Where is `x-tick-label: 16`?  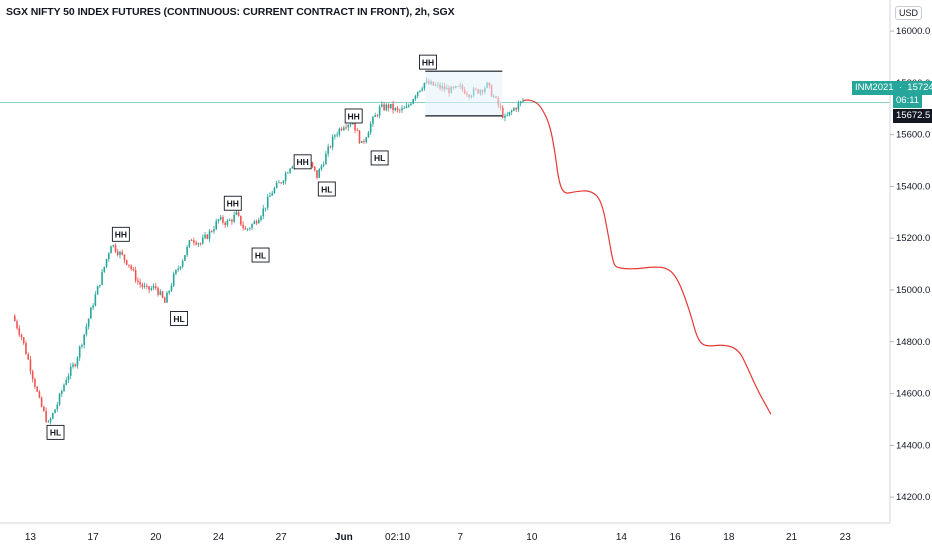 x-tick-label: 16 is located at coordinates (676, 537).